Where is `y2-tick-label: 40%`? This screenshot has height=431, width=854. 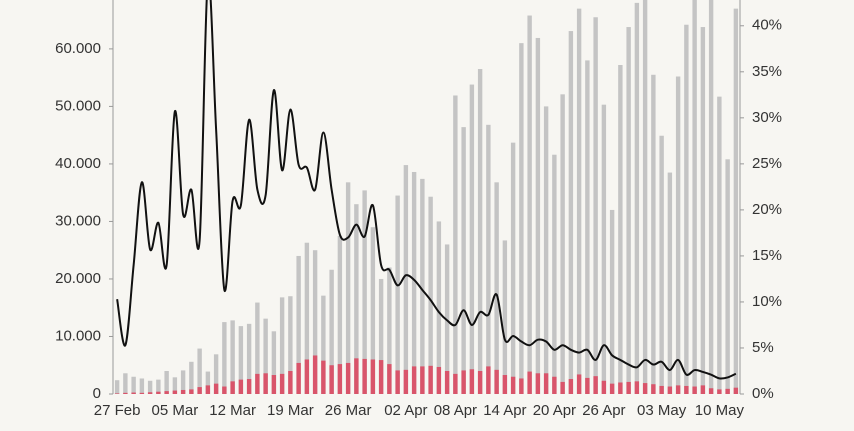
y2-tick-label: 40% is located at coordinates (767, 25).